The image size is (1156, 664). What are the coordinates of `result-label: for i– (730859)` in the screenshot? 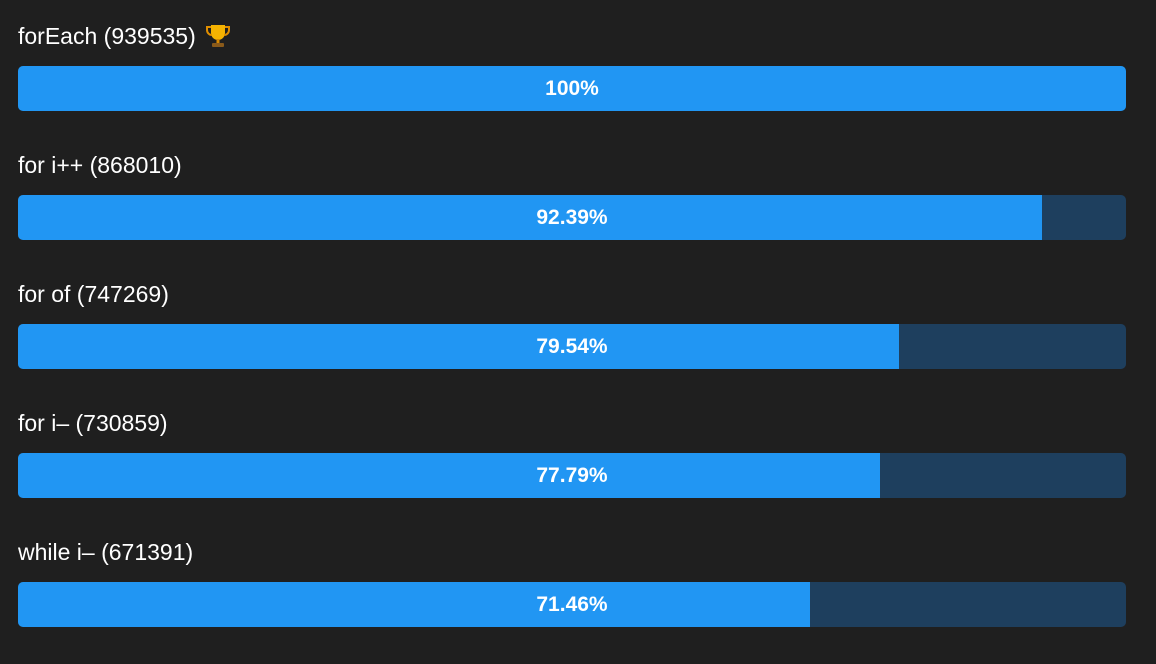 It's located at (93, 423).